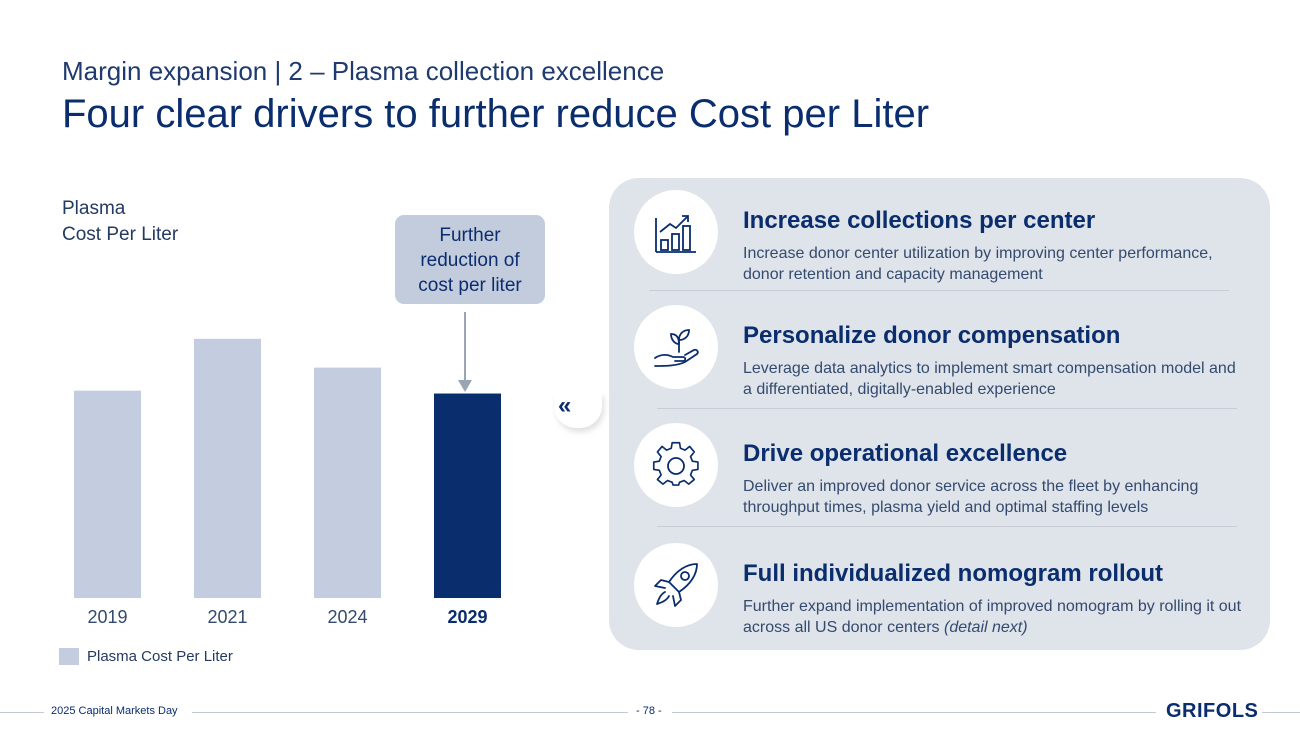  I want to click on grifols-logo: GRIFOLS, so click(1212, 711).